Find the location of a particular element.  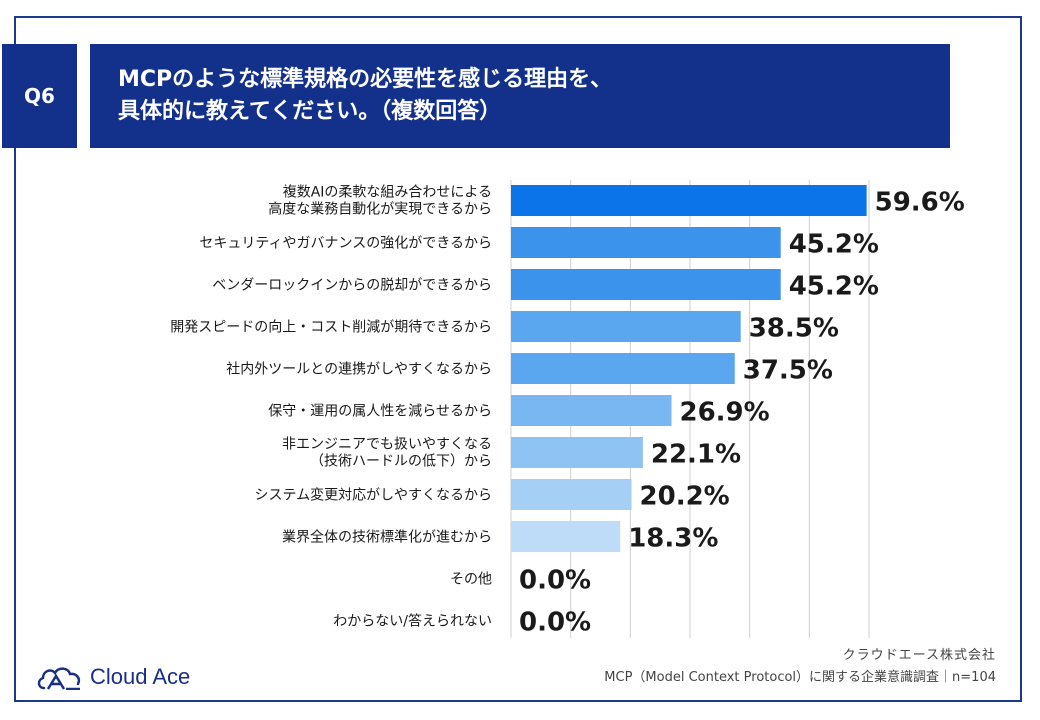

value-label: 22.1% is located at coordinates (696, 455).